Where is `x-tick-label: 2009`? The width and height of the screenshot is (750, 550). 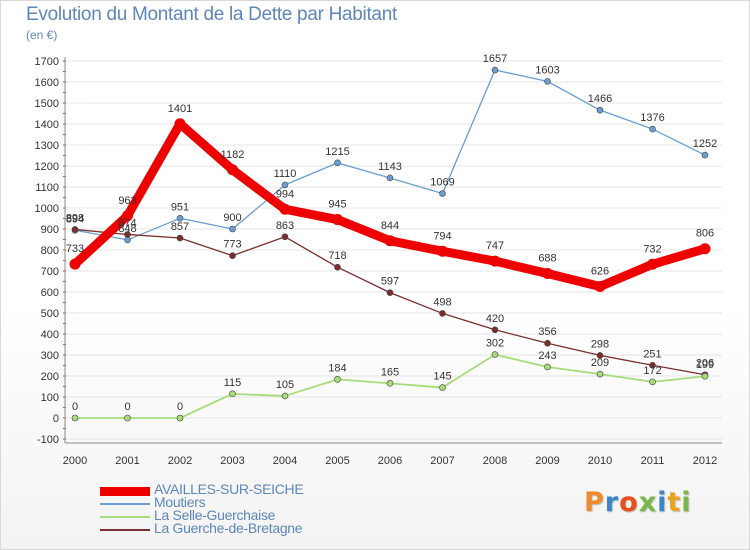
x-tick-label: 2009 is located at coordinates (547, 461).